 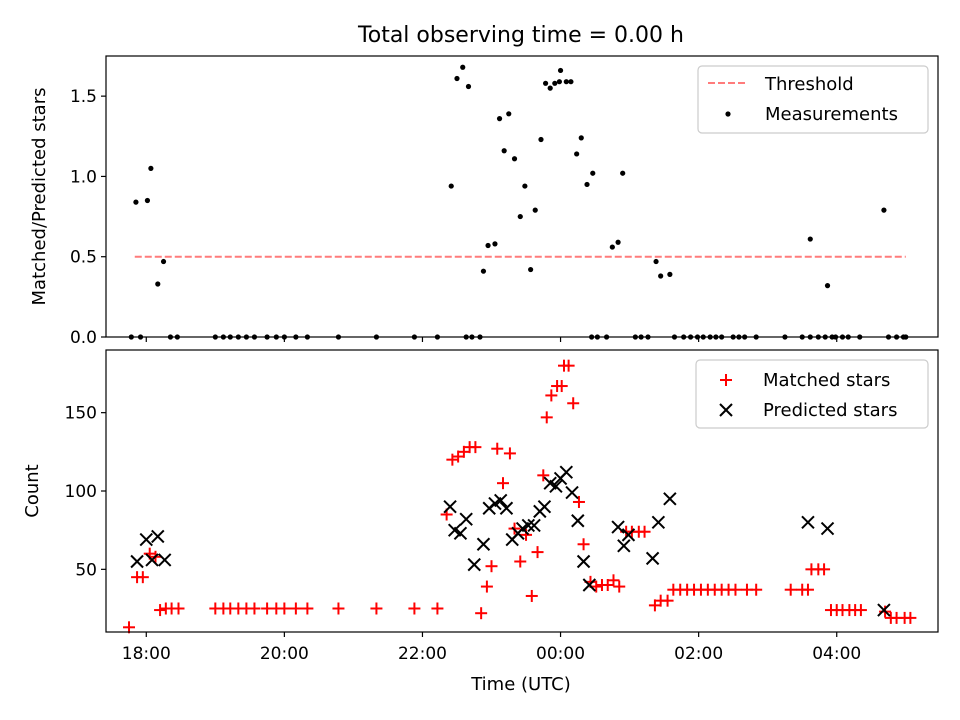 I want to click on legend-predicted-swatch, so click(x=726, y=410).